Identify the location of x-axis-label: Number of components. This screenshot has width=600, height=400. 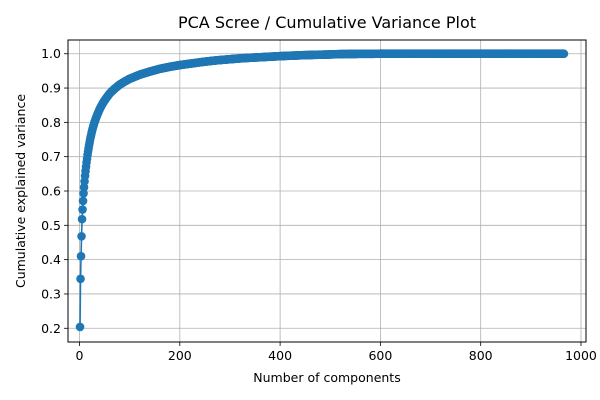
(326, 377).